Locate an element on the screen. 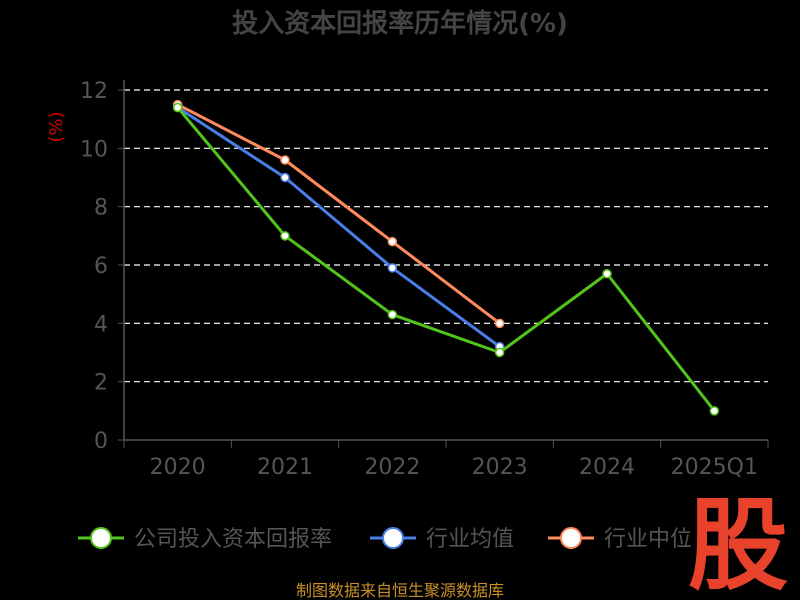  y-tick-label: 2 is located at coordinates (101, 383).